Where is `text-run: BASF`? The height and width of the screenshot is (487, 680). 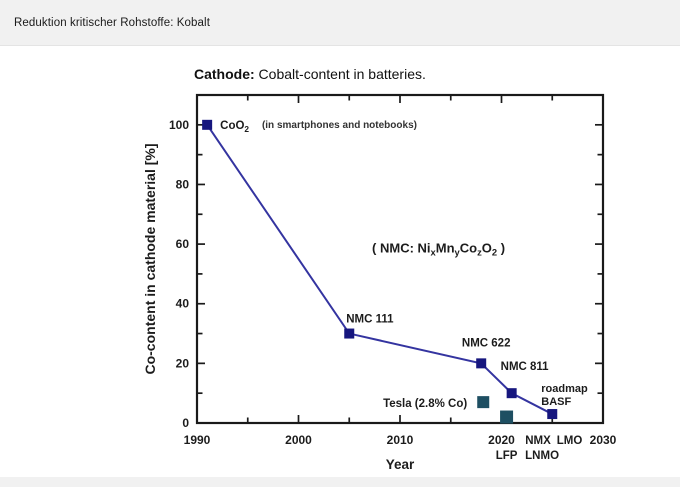 text-run: BASF is located at coordinates (556, 402).